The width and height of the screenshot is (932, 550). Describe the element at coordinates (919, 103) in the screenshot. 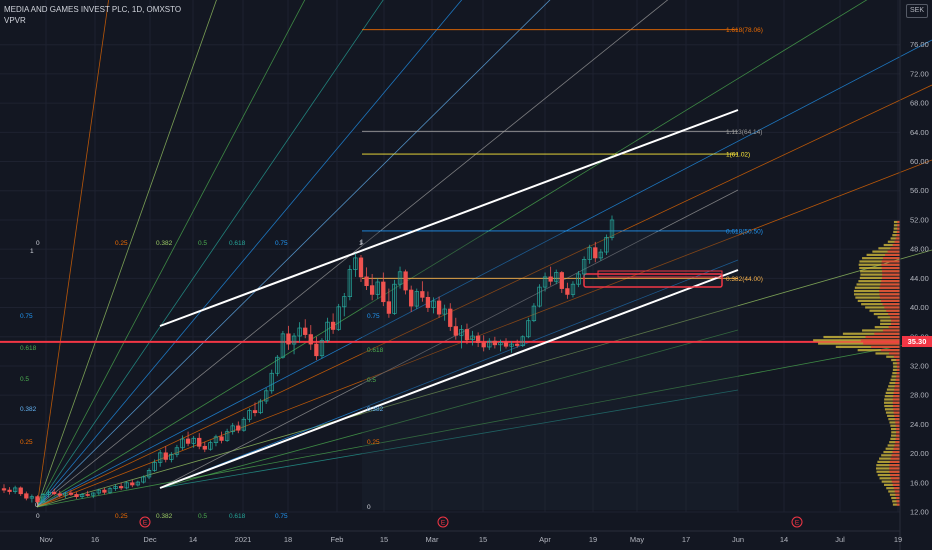

I see `y-tick-label: 68.00` at that location.